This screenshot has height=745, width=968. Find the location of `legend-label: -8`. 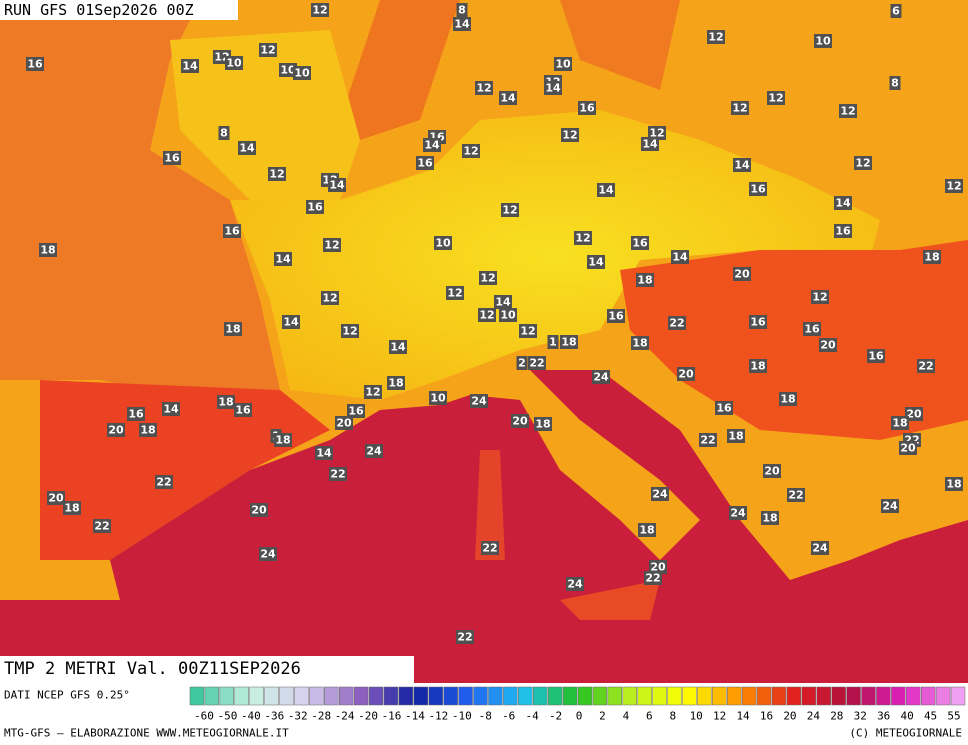

legend-label: -8 is located at coordinates (485, 716).